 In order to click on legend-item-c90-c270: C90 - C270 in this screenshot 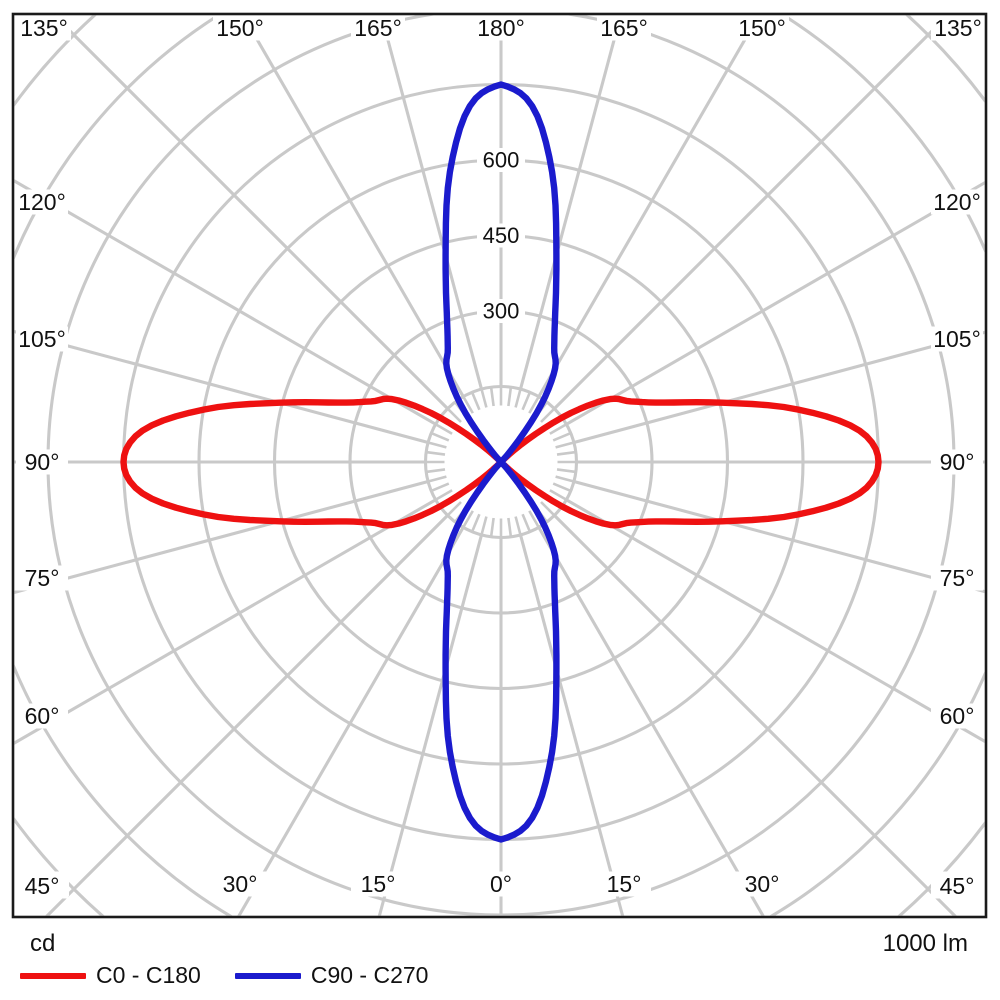, I will do `click(331, 975)`.